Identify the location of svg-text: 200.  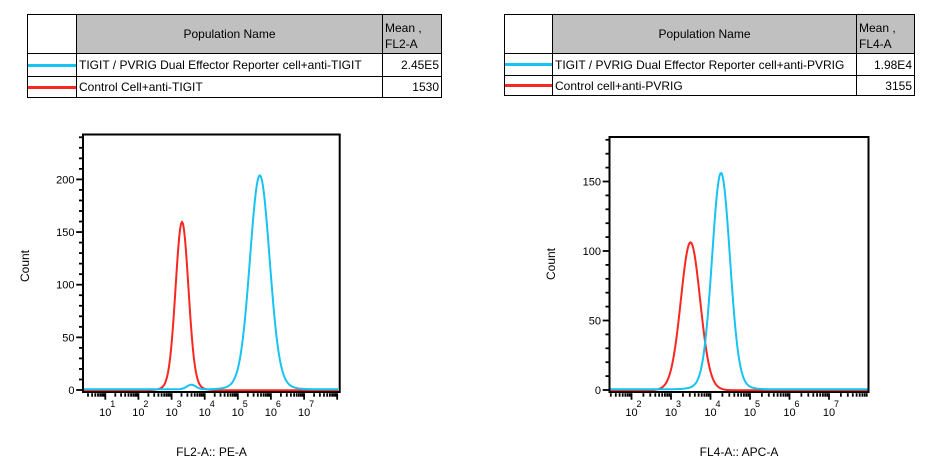
(65, 180).